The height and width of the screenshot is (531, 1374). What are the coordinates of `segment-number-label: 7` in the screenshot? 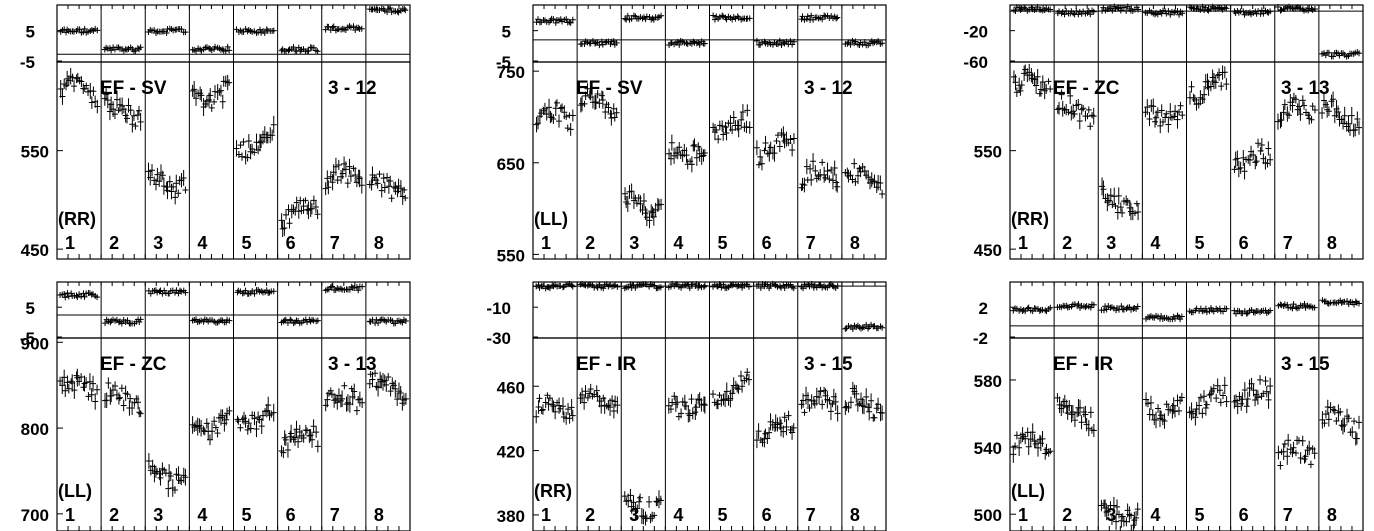 It's located at (335, 515).